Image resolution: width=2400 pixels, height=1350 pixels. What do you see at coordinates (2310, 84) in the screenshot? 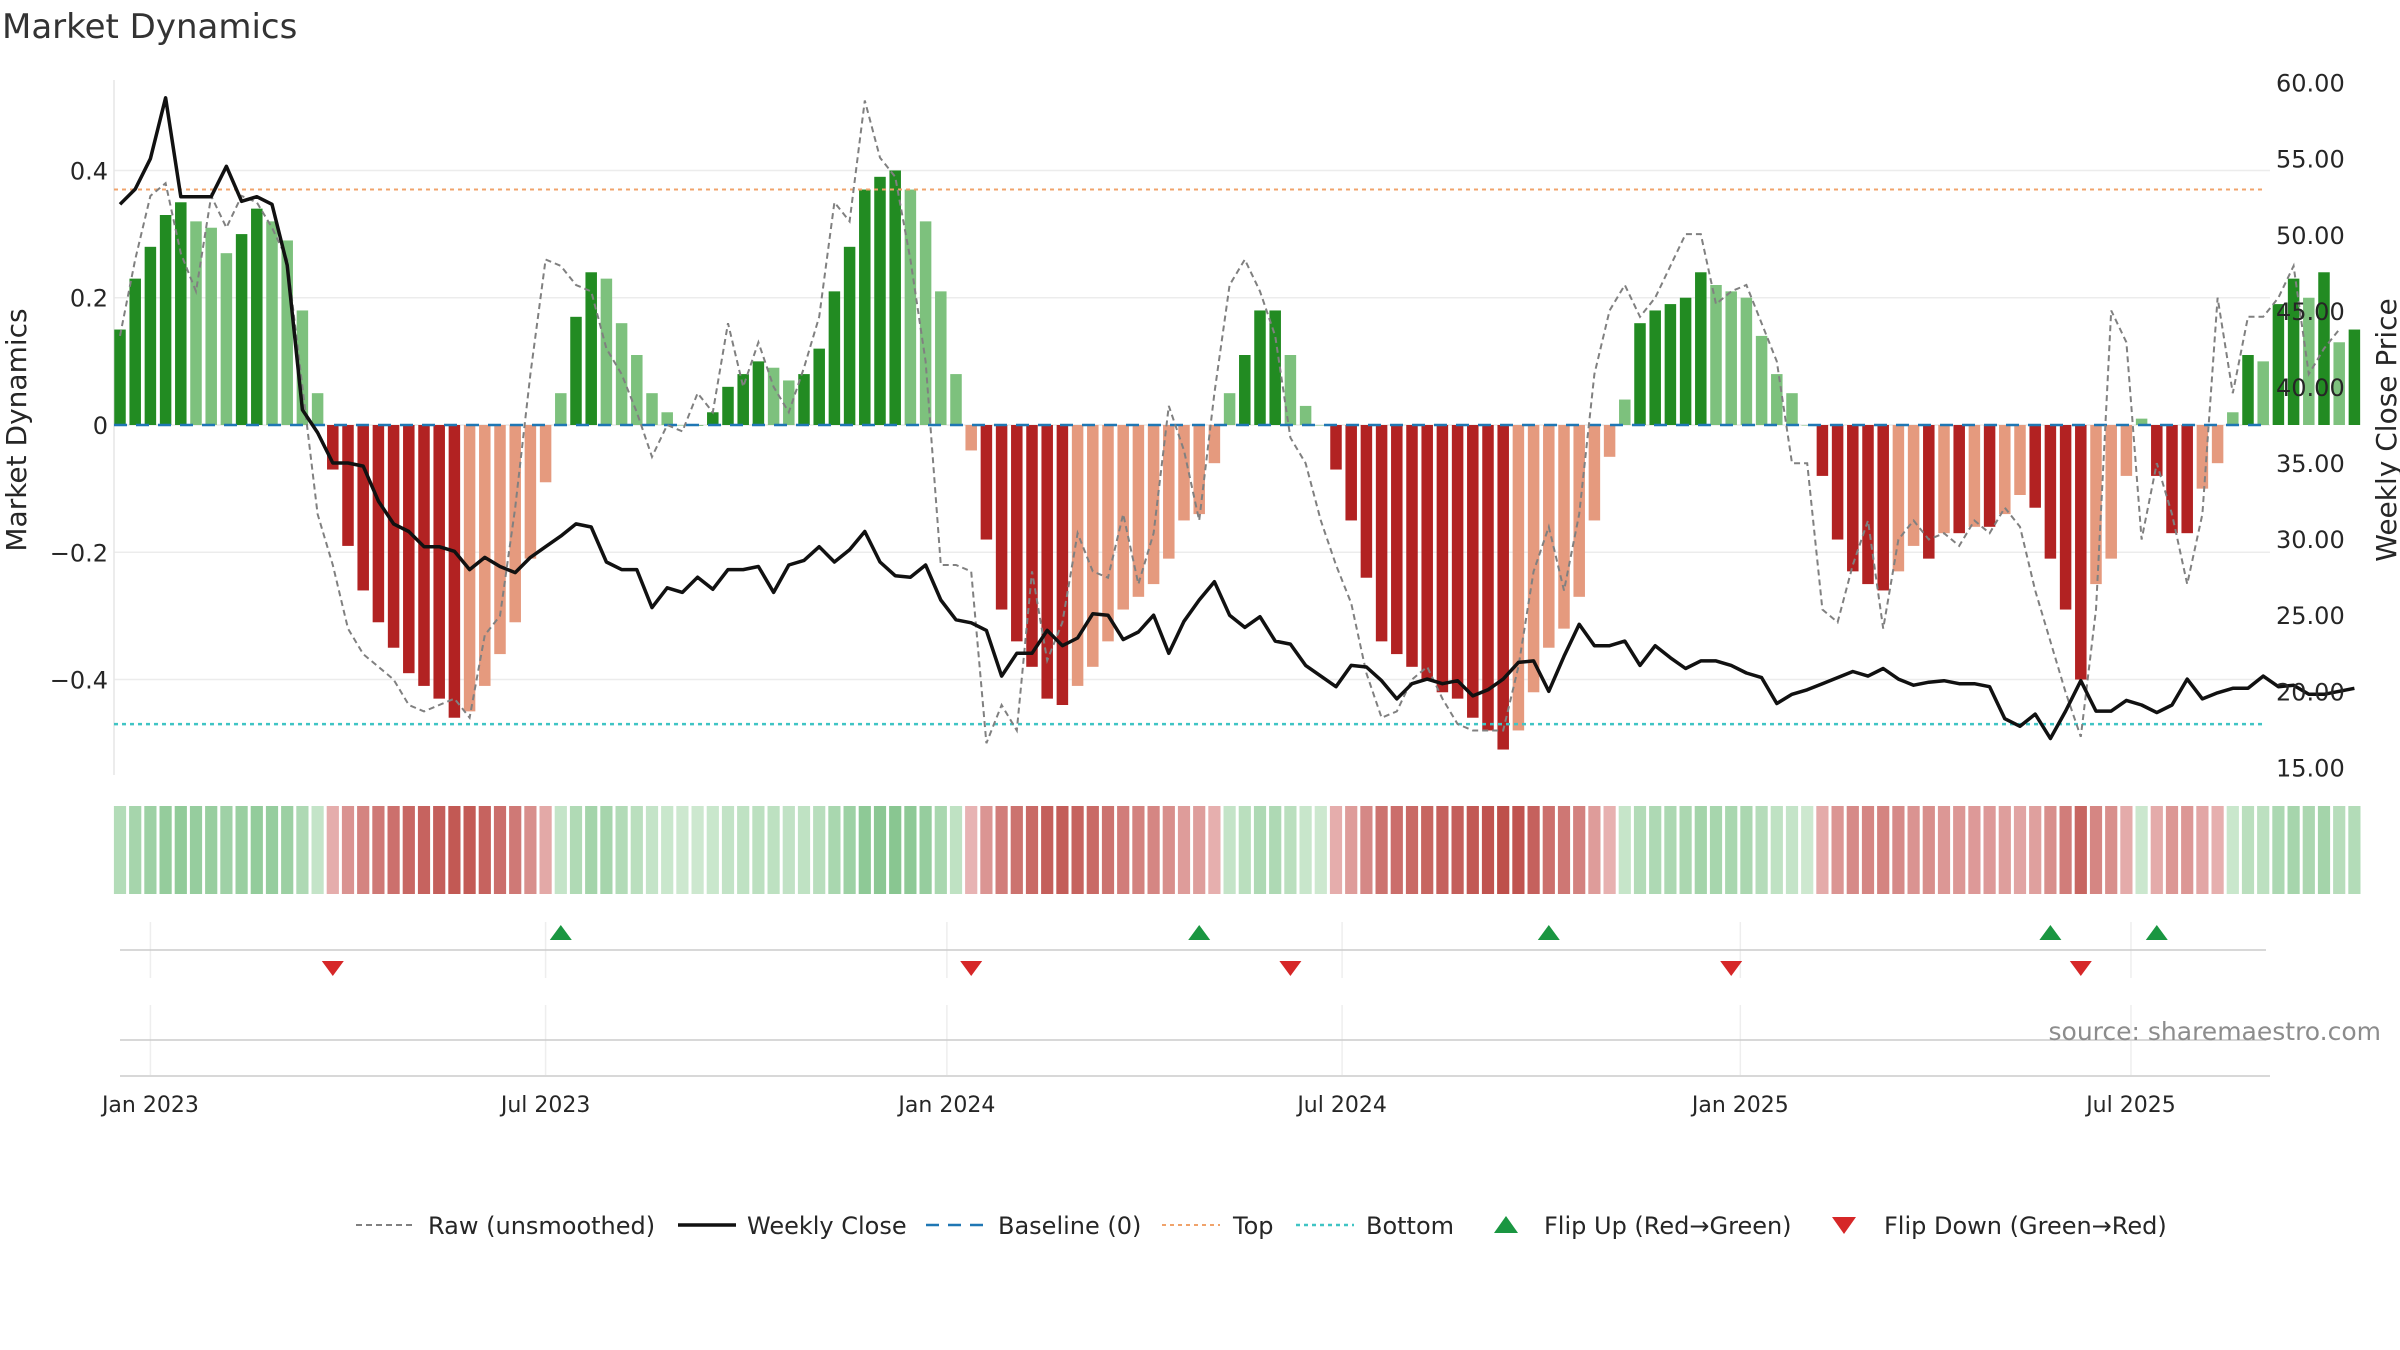
I see `right-tick-label-0: 60.00` at bounding box center [2310, 84].